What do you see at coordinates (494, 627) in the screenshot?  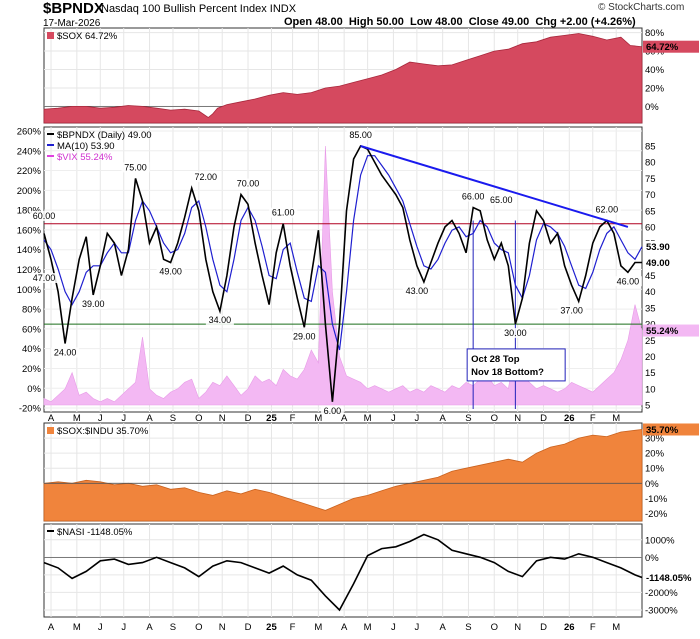 I see `x-axis-label: O` at bounding box center [494, 627].